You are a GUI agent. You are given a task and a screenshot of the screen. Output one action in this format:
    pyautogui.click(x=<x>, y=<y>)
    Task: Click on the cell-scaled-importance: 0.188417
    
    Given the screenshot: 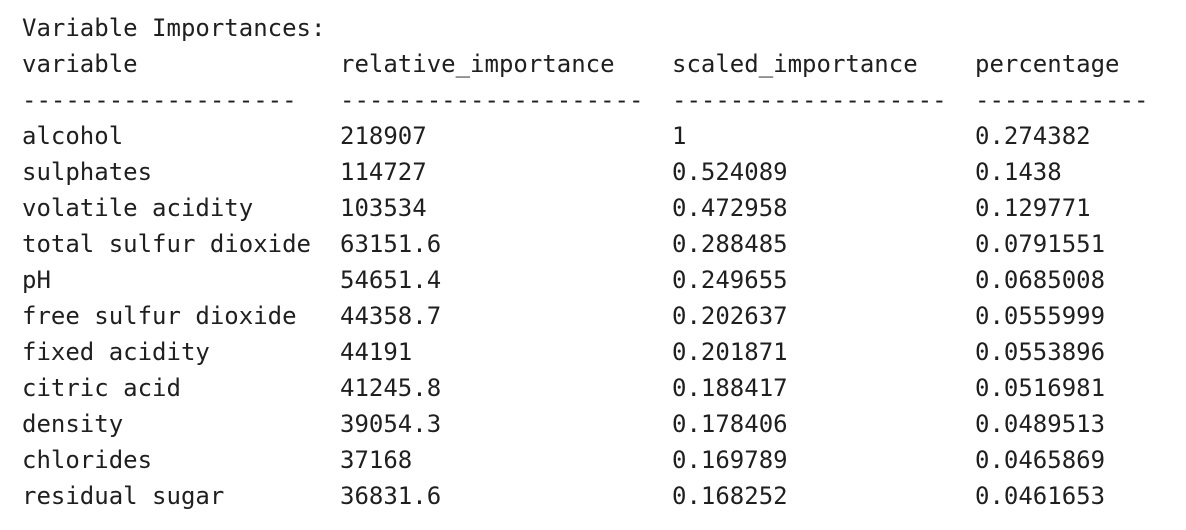 What is the action you would take?
    pyautogui.click(x=730, y=388)
    